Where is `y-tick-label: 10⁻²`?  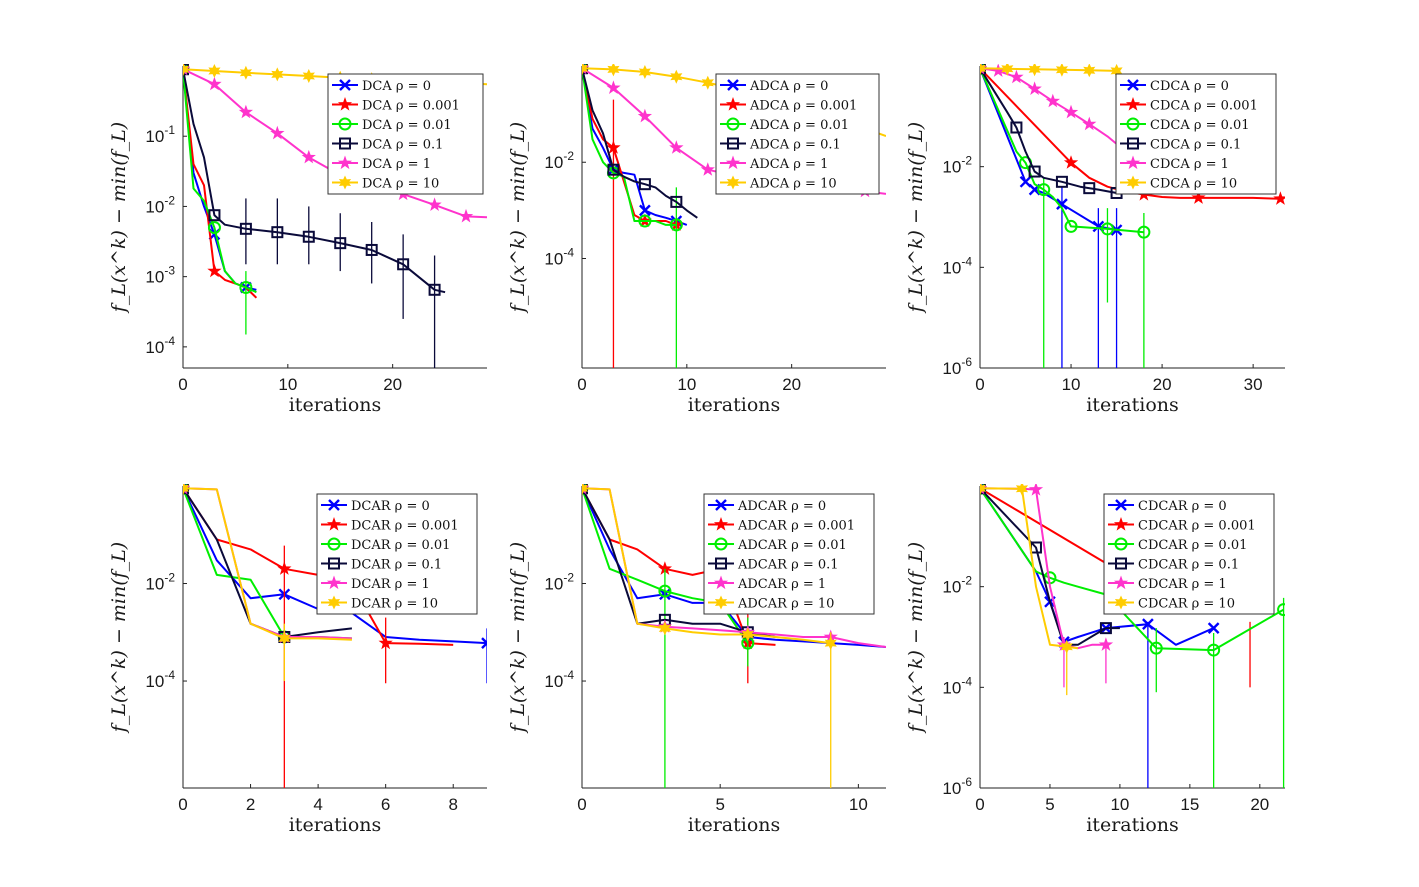
y-tick-label: 10⁻² is located at coordinates (559, 160).